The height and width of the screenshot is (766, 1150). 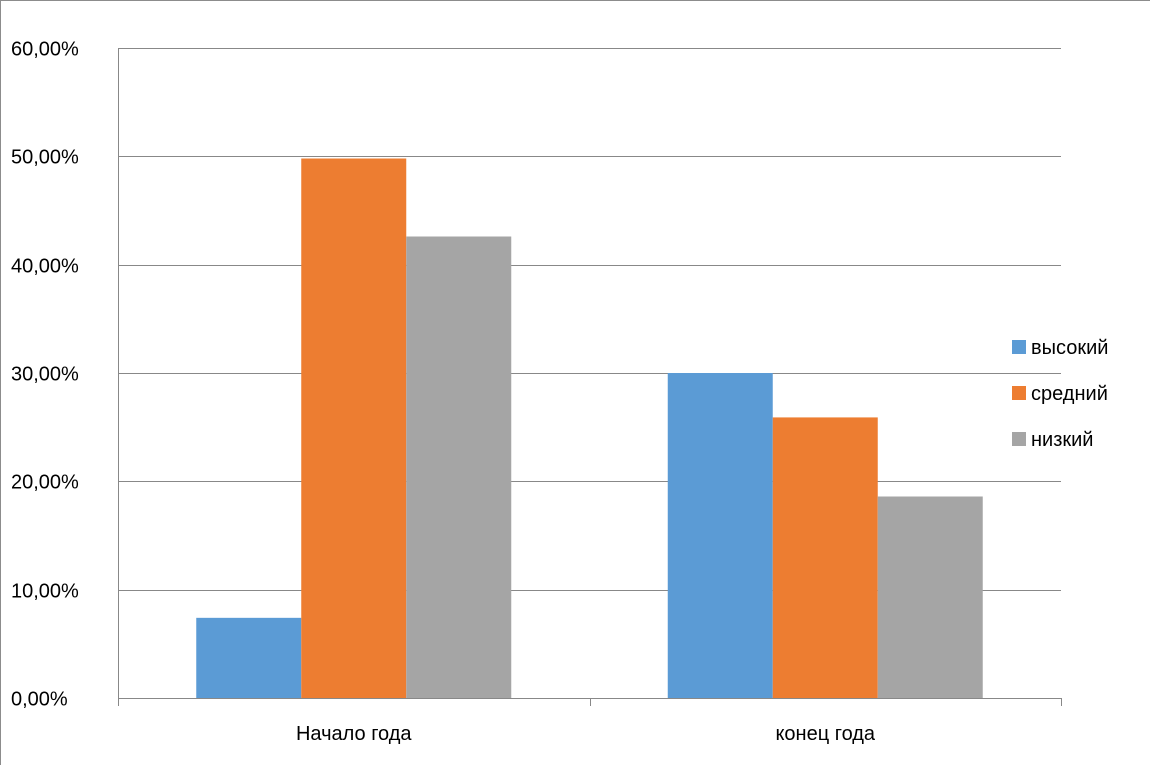 What do you see at coordinates (45, 158) in the screenshot?
I see `y-tick-label: 50,00%` at bounding box center [45, 158].